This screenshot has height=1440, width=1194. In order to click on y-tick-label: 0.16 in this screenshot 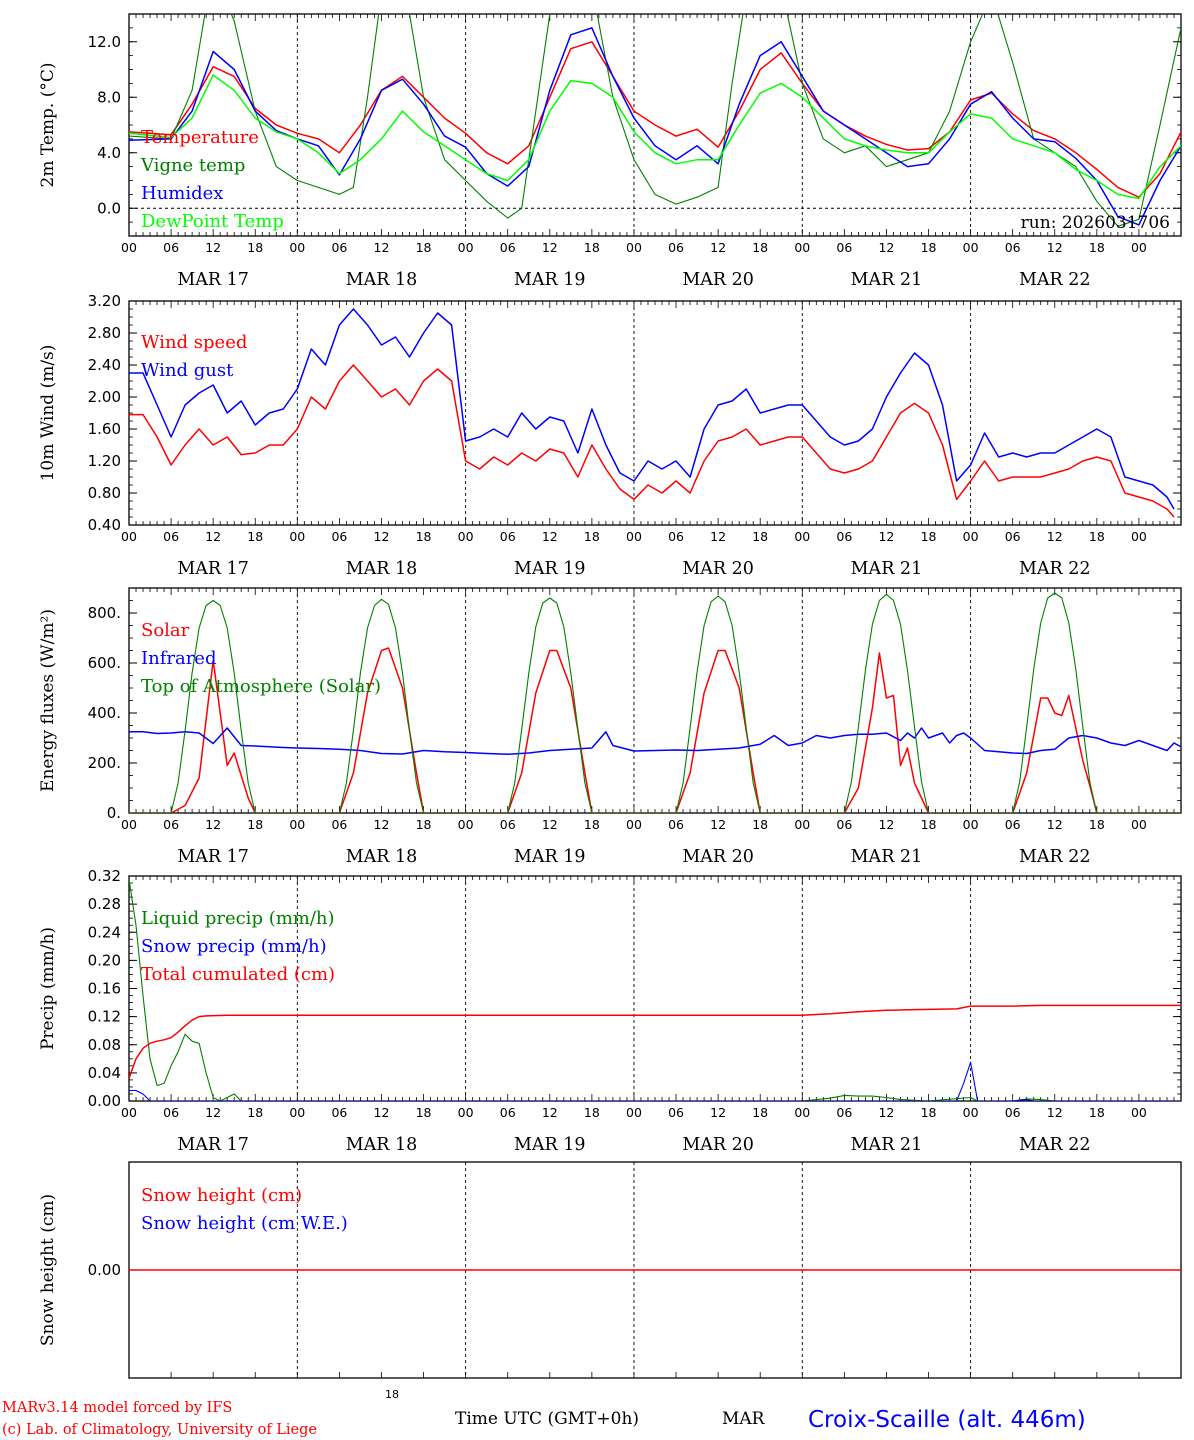, I will do `click(104, 989)`.